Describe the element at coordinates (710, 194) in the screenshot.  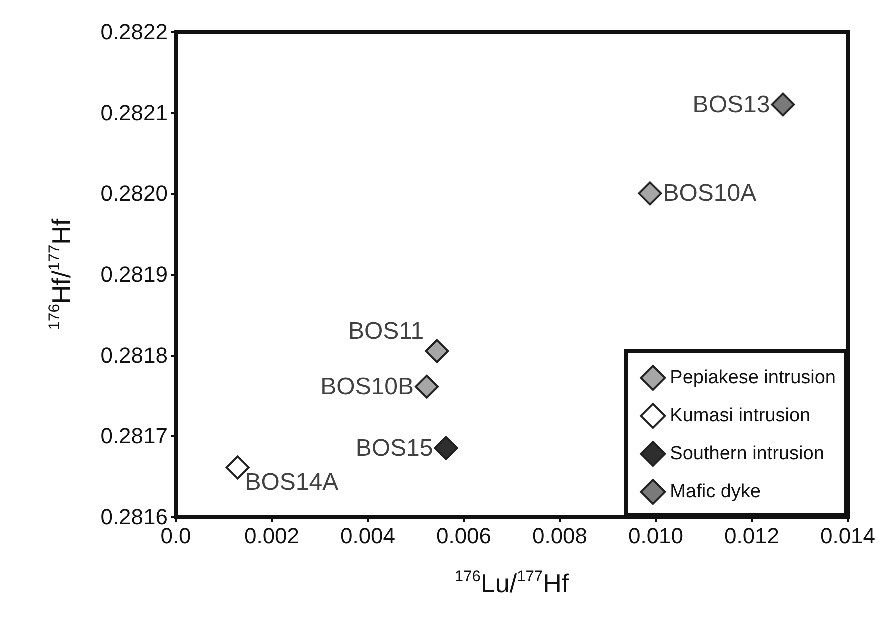
I see `annotation: BOS10A` at that location.